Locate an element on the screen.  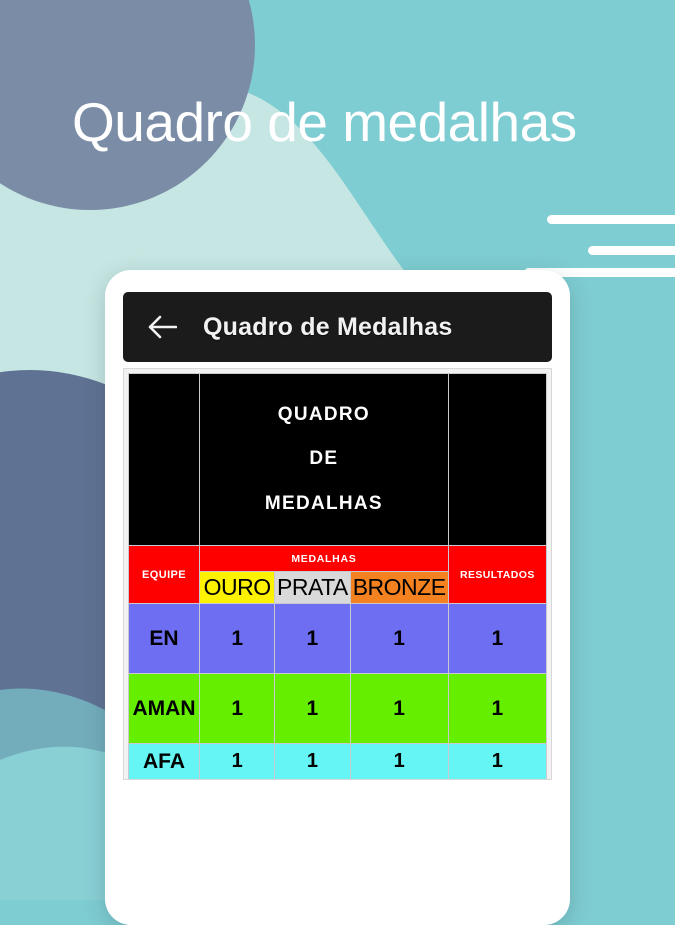
slate-circle-top is located at coordinates (127, 105).